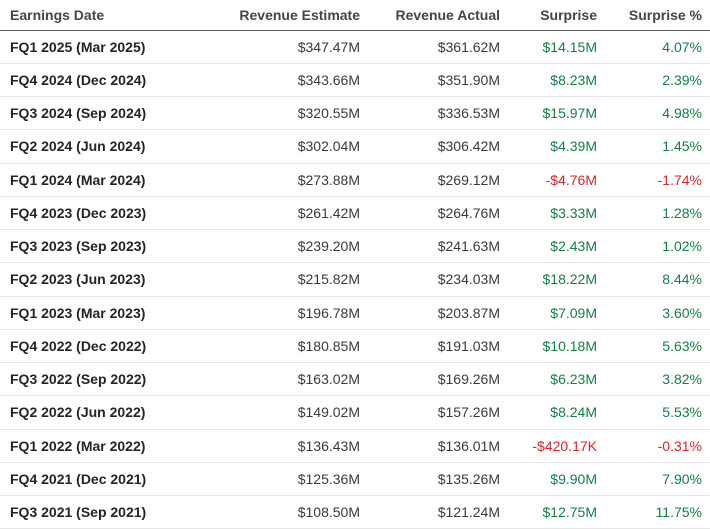  What do you see at coordinates (556, 180) in the screenshot?
I see `surprise-cell: -$4.76M` at bounding box center [556, 180].